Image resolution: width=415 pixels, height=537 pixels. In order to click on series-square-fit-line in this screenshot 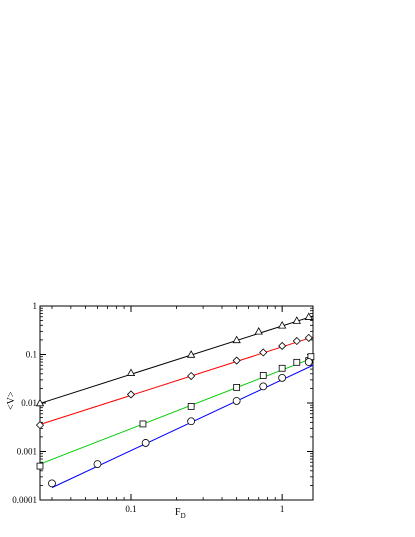, I will do `click(176, 411)`.